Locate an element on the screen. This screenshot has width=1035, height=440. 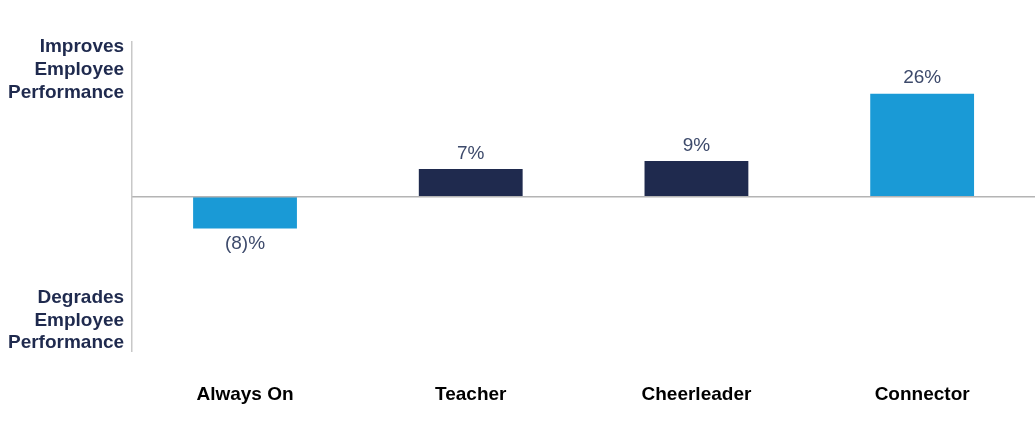
data-label: 7% is located at coordinates (470, 152).